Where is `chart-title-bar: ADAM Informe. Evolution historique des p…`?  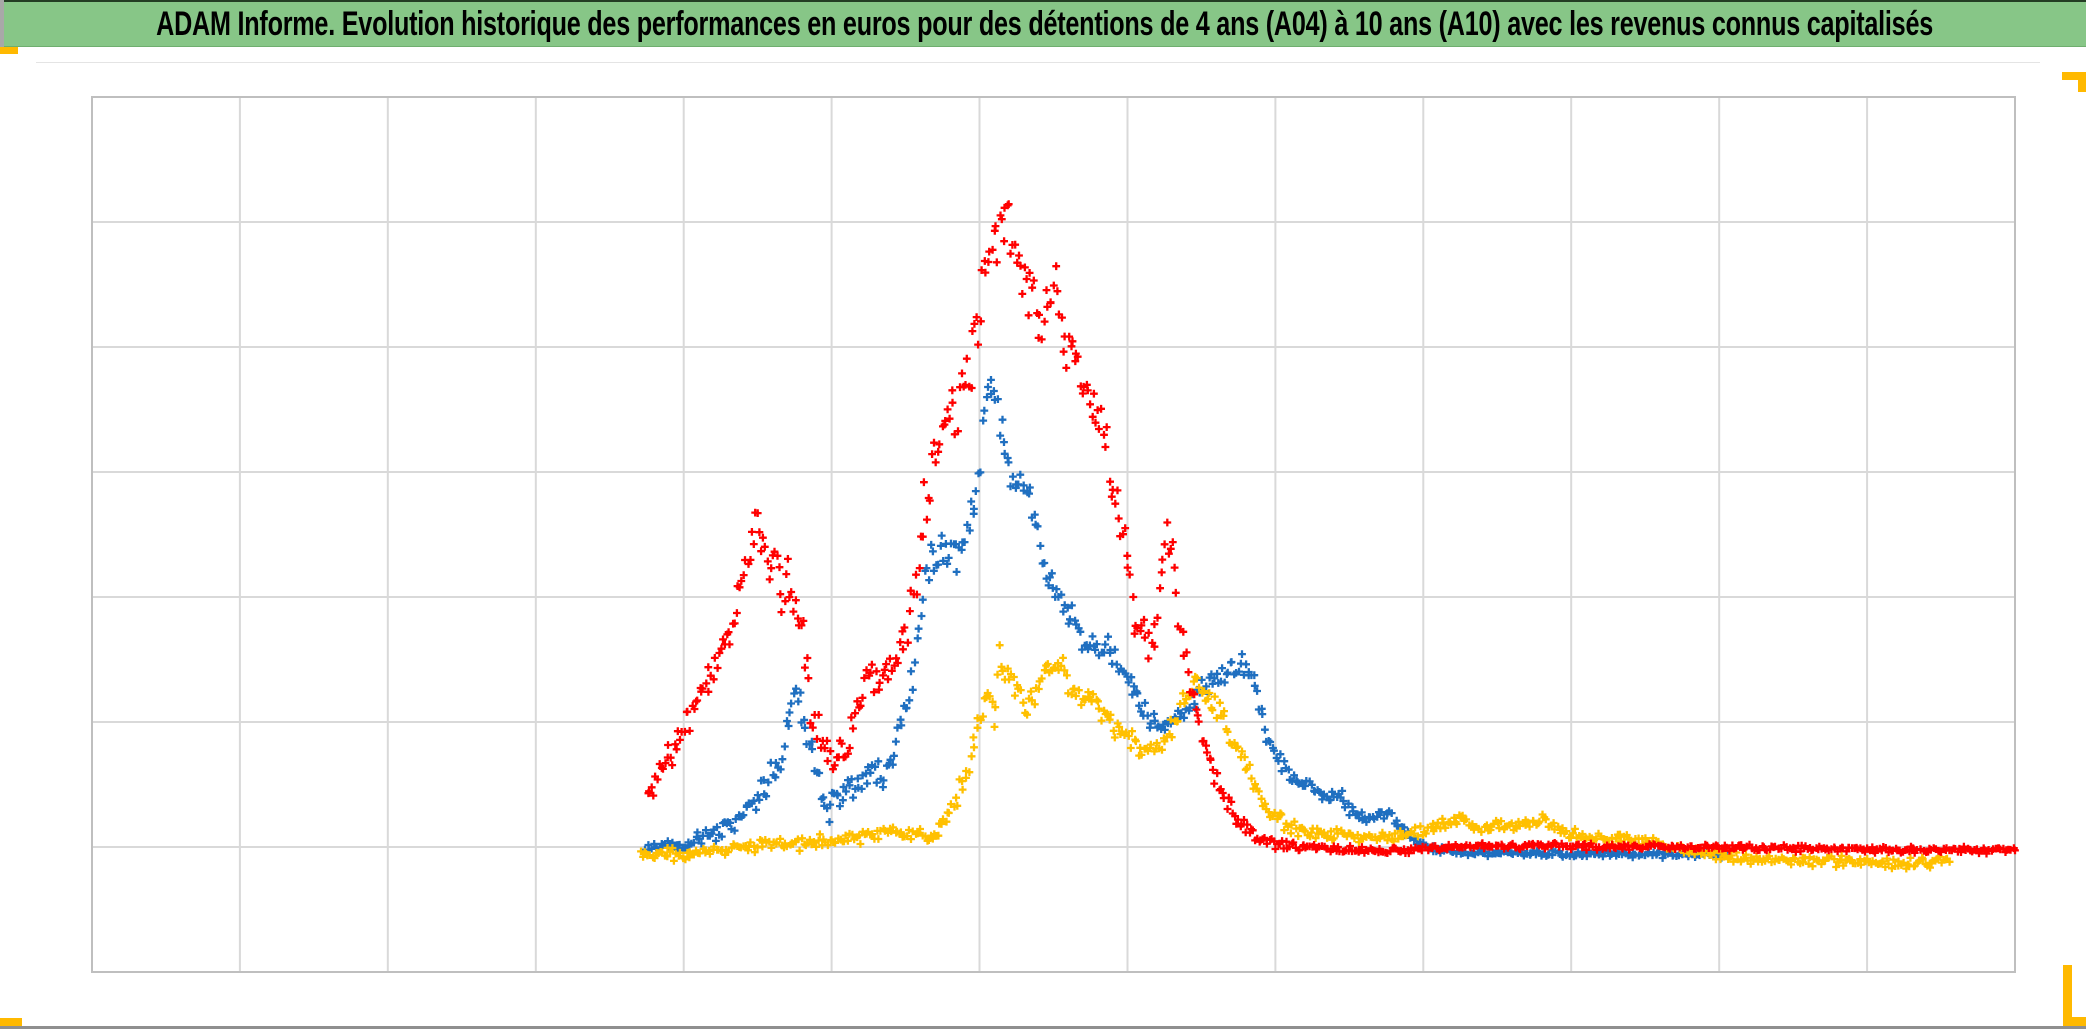
chart-title-bar: ADAM Informe. Evolution historique des p… is located at coordinates (1045, 23).